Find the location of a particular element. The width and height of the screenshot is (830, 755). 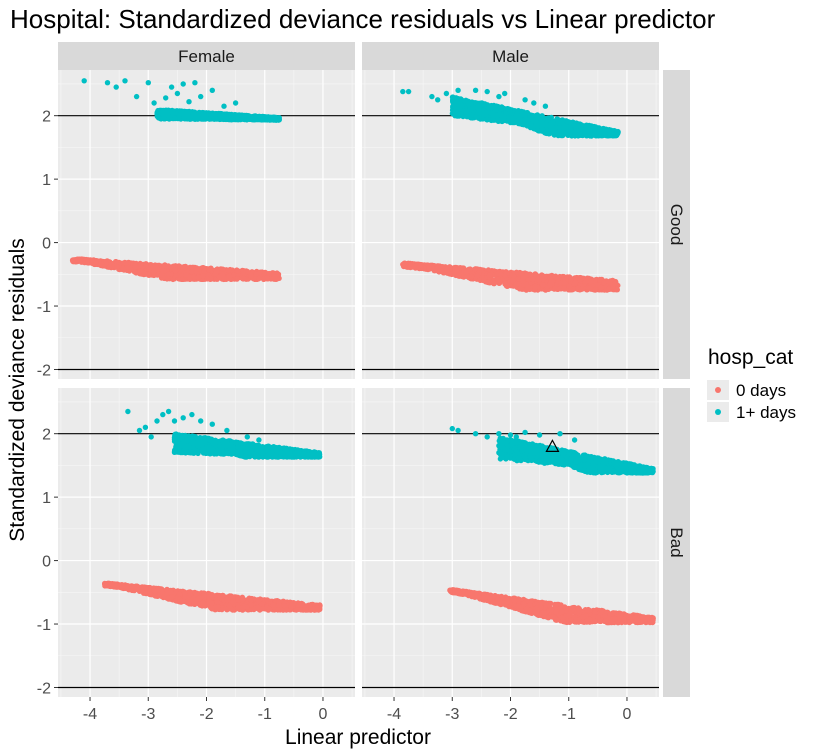

facet-strip-label: Bad is located at coordinates (676, 542).